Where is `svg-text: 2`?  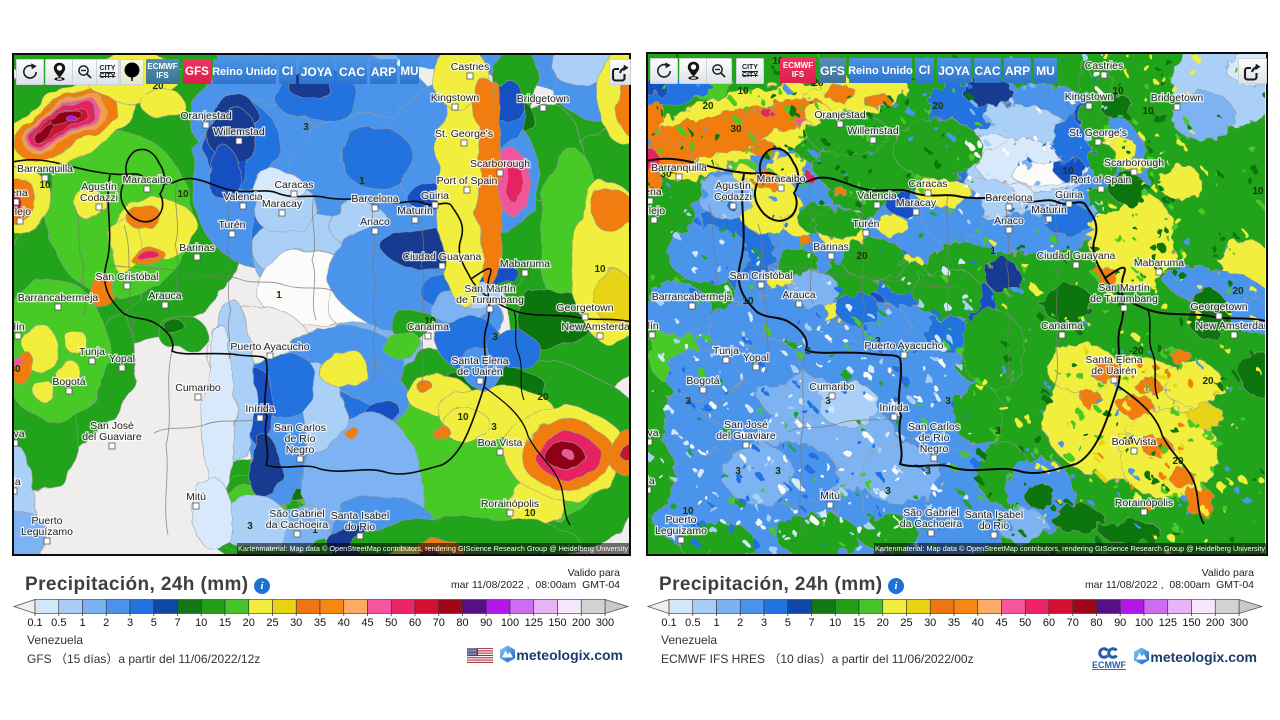
svg-text: 2 is located at coordinates (740, 623).